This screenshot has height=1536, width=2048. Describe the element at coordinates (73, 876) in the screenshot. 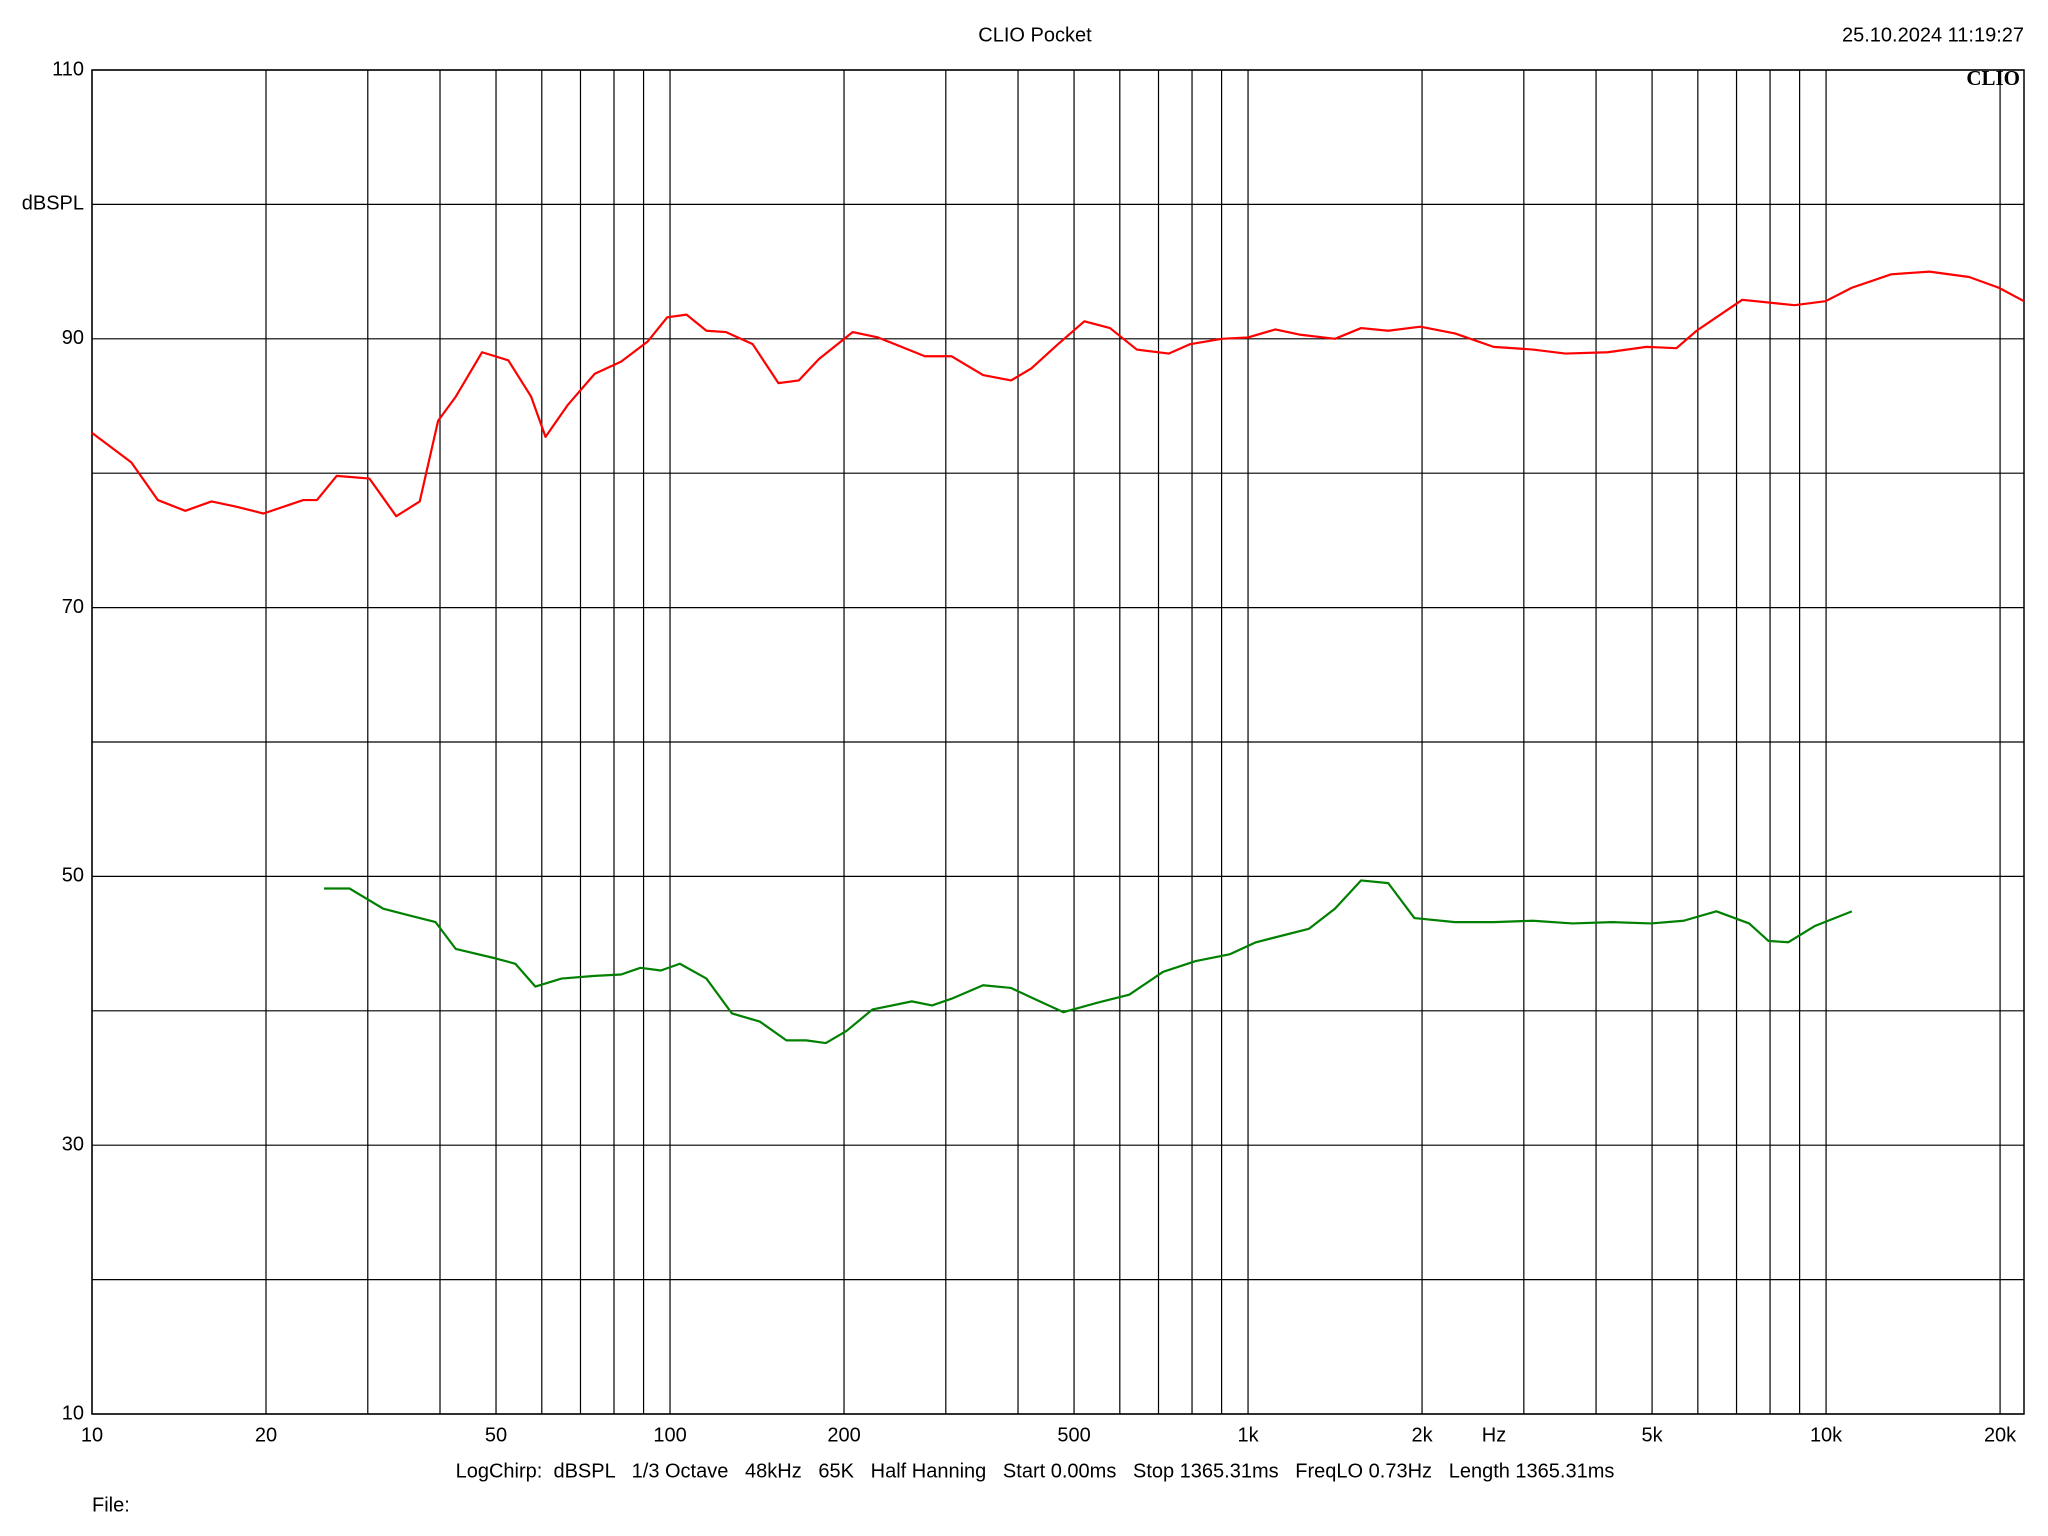

I see `y-tick-label: 50` at that location.